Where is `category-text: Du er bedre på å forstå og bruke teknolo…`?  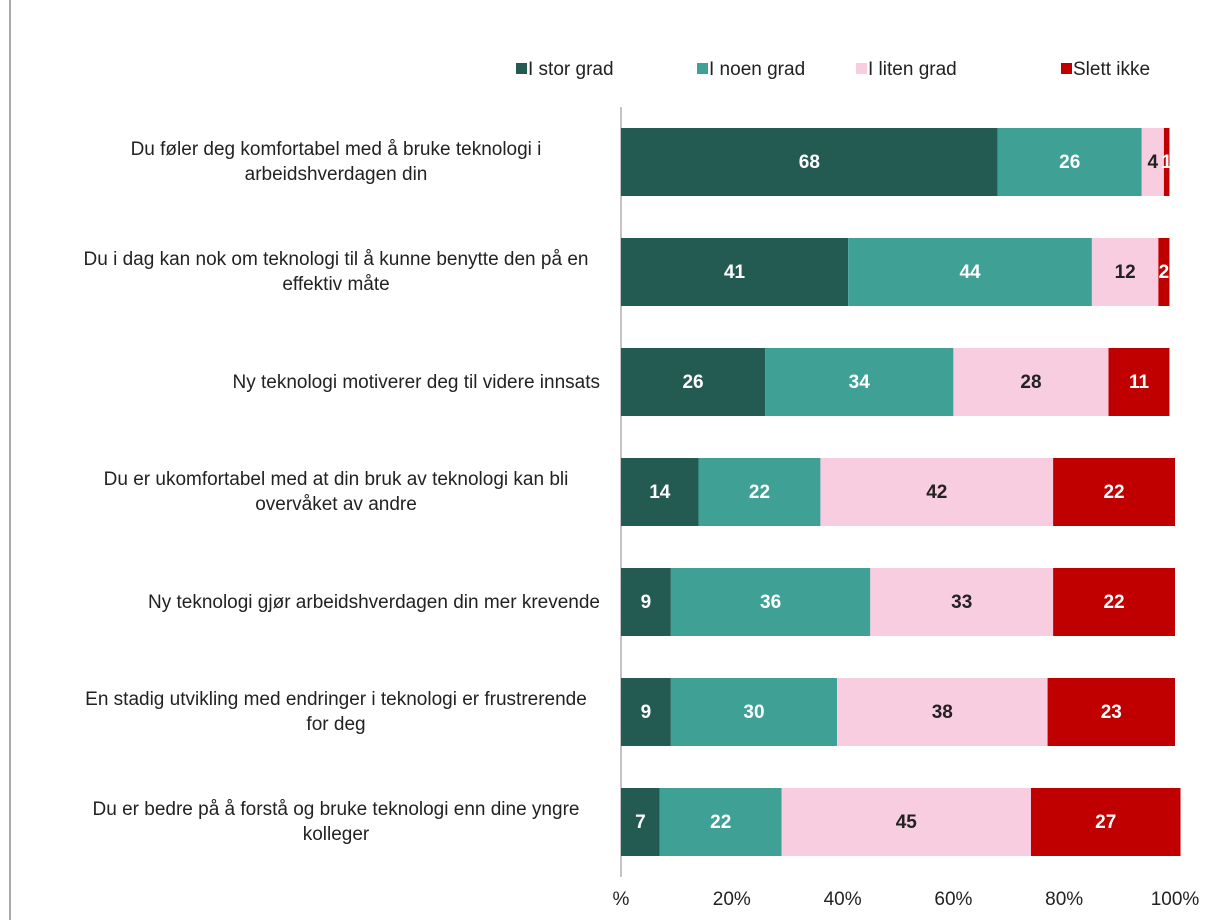
category-text: Du er bedre på å forstå og bruke teknolo… is located at coordinates (336, 822).